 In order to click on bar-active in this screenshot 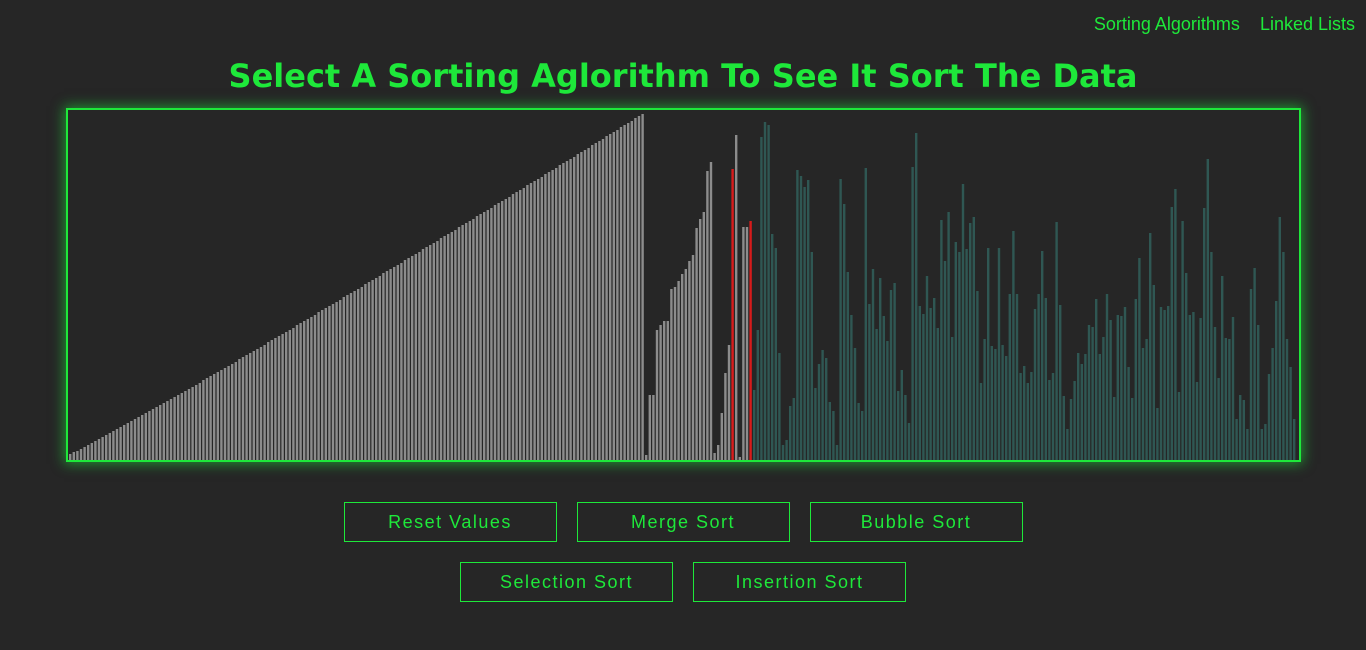, I will do `click(732, 314)`.